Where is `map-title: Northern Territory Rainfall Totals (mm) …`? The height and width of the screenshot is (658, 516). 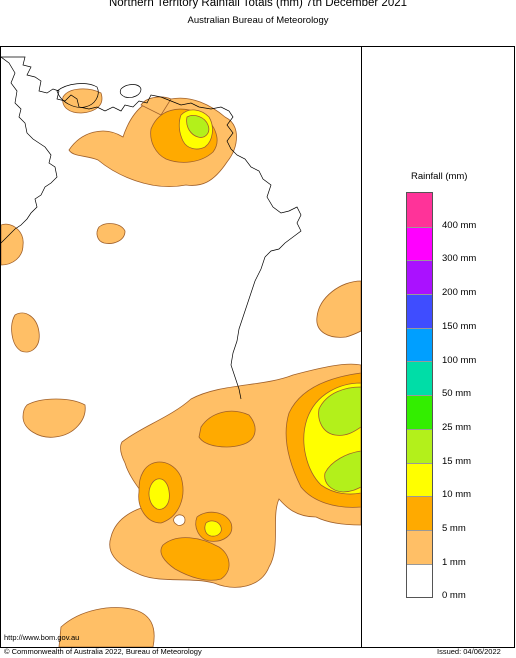 map-title: Northern Territory Rainfall Totals (mm) … is located at coordinates (258, 4).